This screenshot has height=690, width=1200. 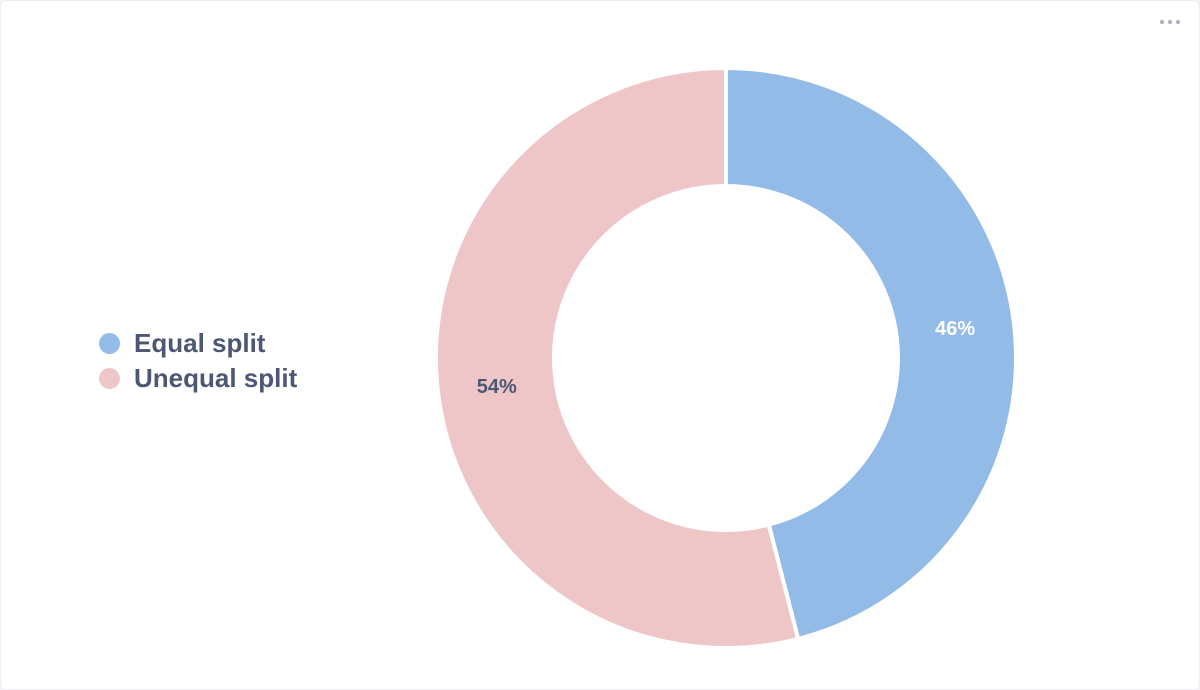 I want to click on legend-dot-unequal-split, so click(x=109, y=378).